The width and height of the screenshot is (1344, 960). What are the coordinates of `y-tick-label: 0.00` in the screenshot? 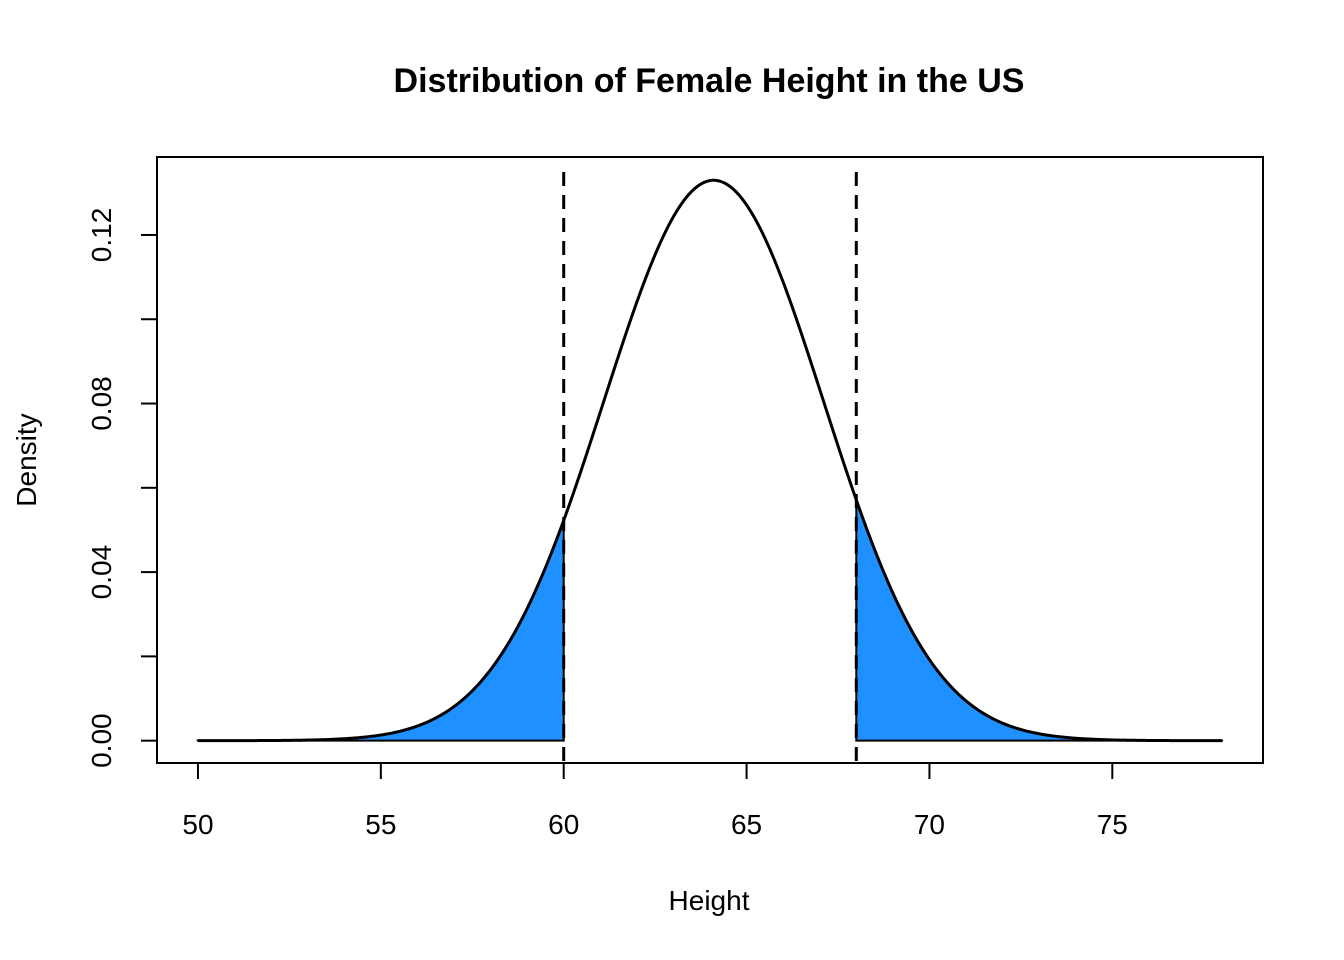 It's located at (101, 740).